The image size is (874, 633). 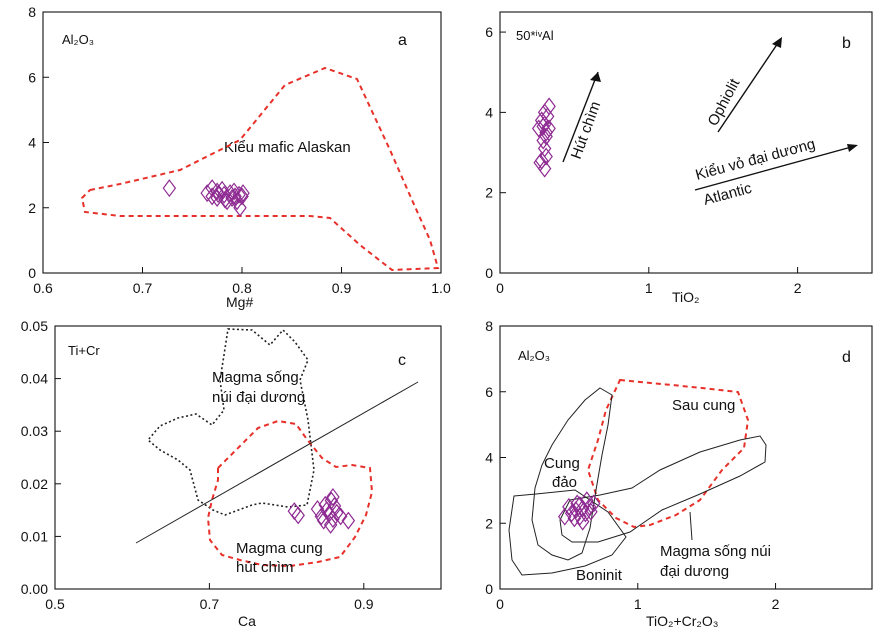 What do you see at coordinates (567, 532) in the screenshot?
I see `boninite-field` at bounding box center [567, 532].